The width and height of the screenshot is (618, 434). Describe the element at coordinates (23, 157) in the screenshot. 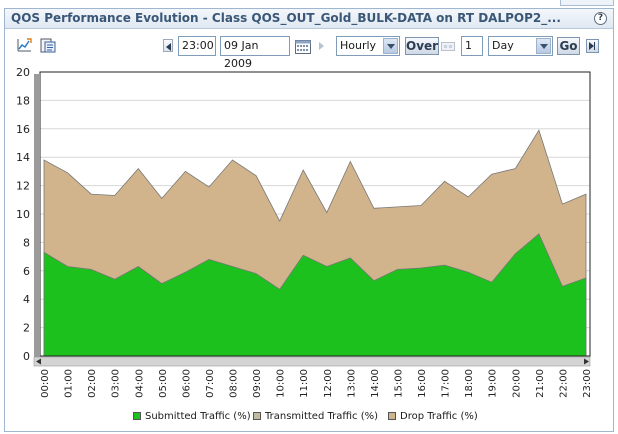

I see `y-tick-label: 14` at that location.